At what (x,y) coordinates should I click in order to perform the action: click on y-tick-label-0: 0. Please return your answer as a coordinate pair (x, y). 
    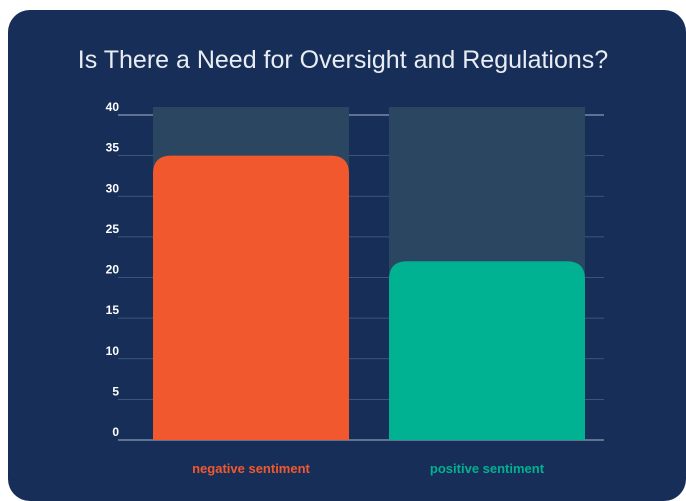
    Looking at the image, I should click on (115, 432).